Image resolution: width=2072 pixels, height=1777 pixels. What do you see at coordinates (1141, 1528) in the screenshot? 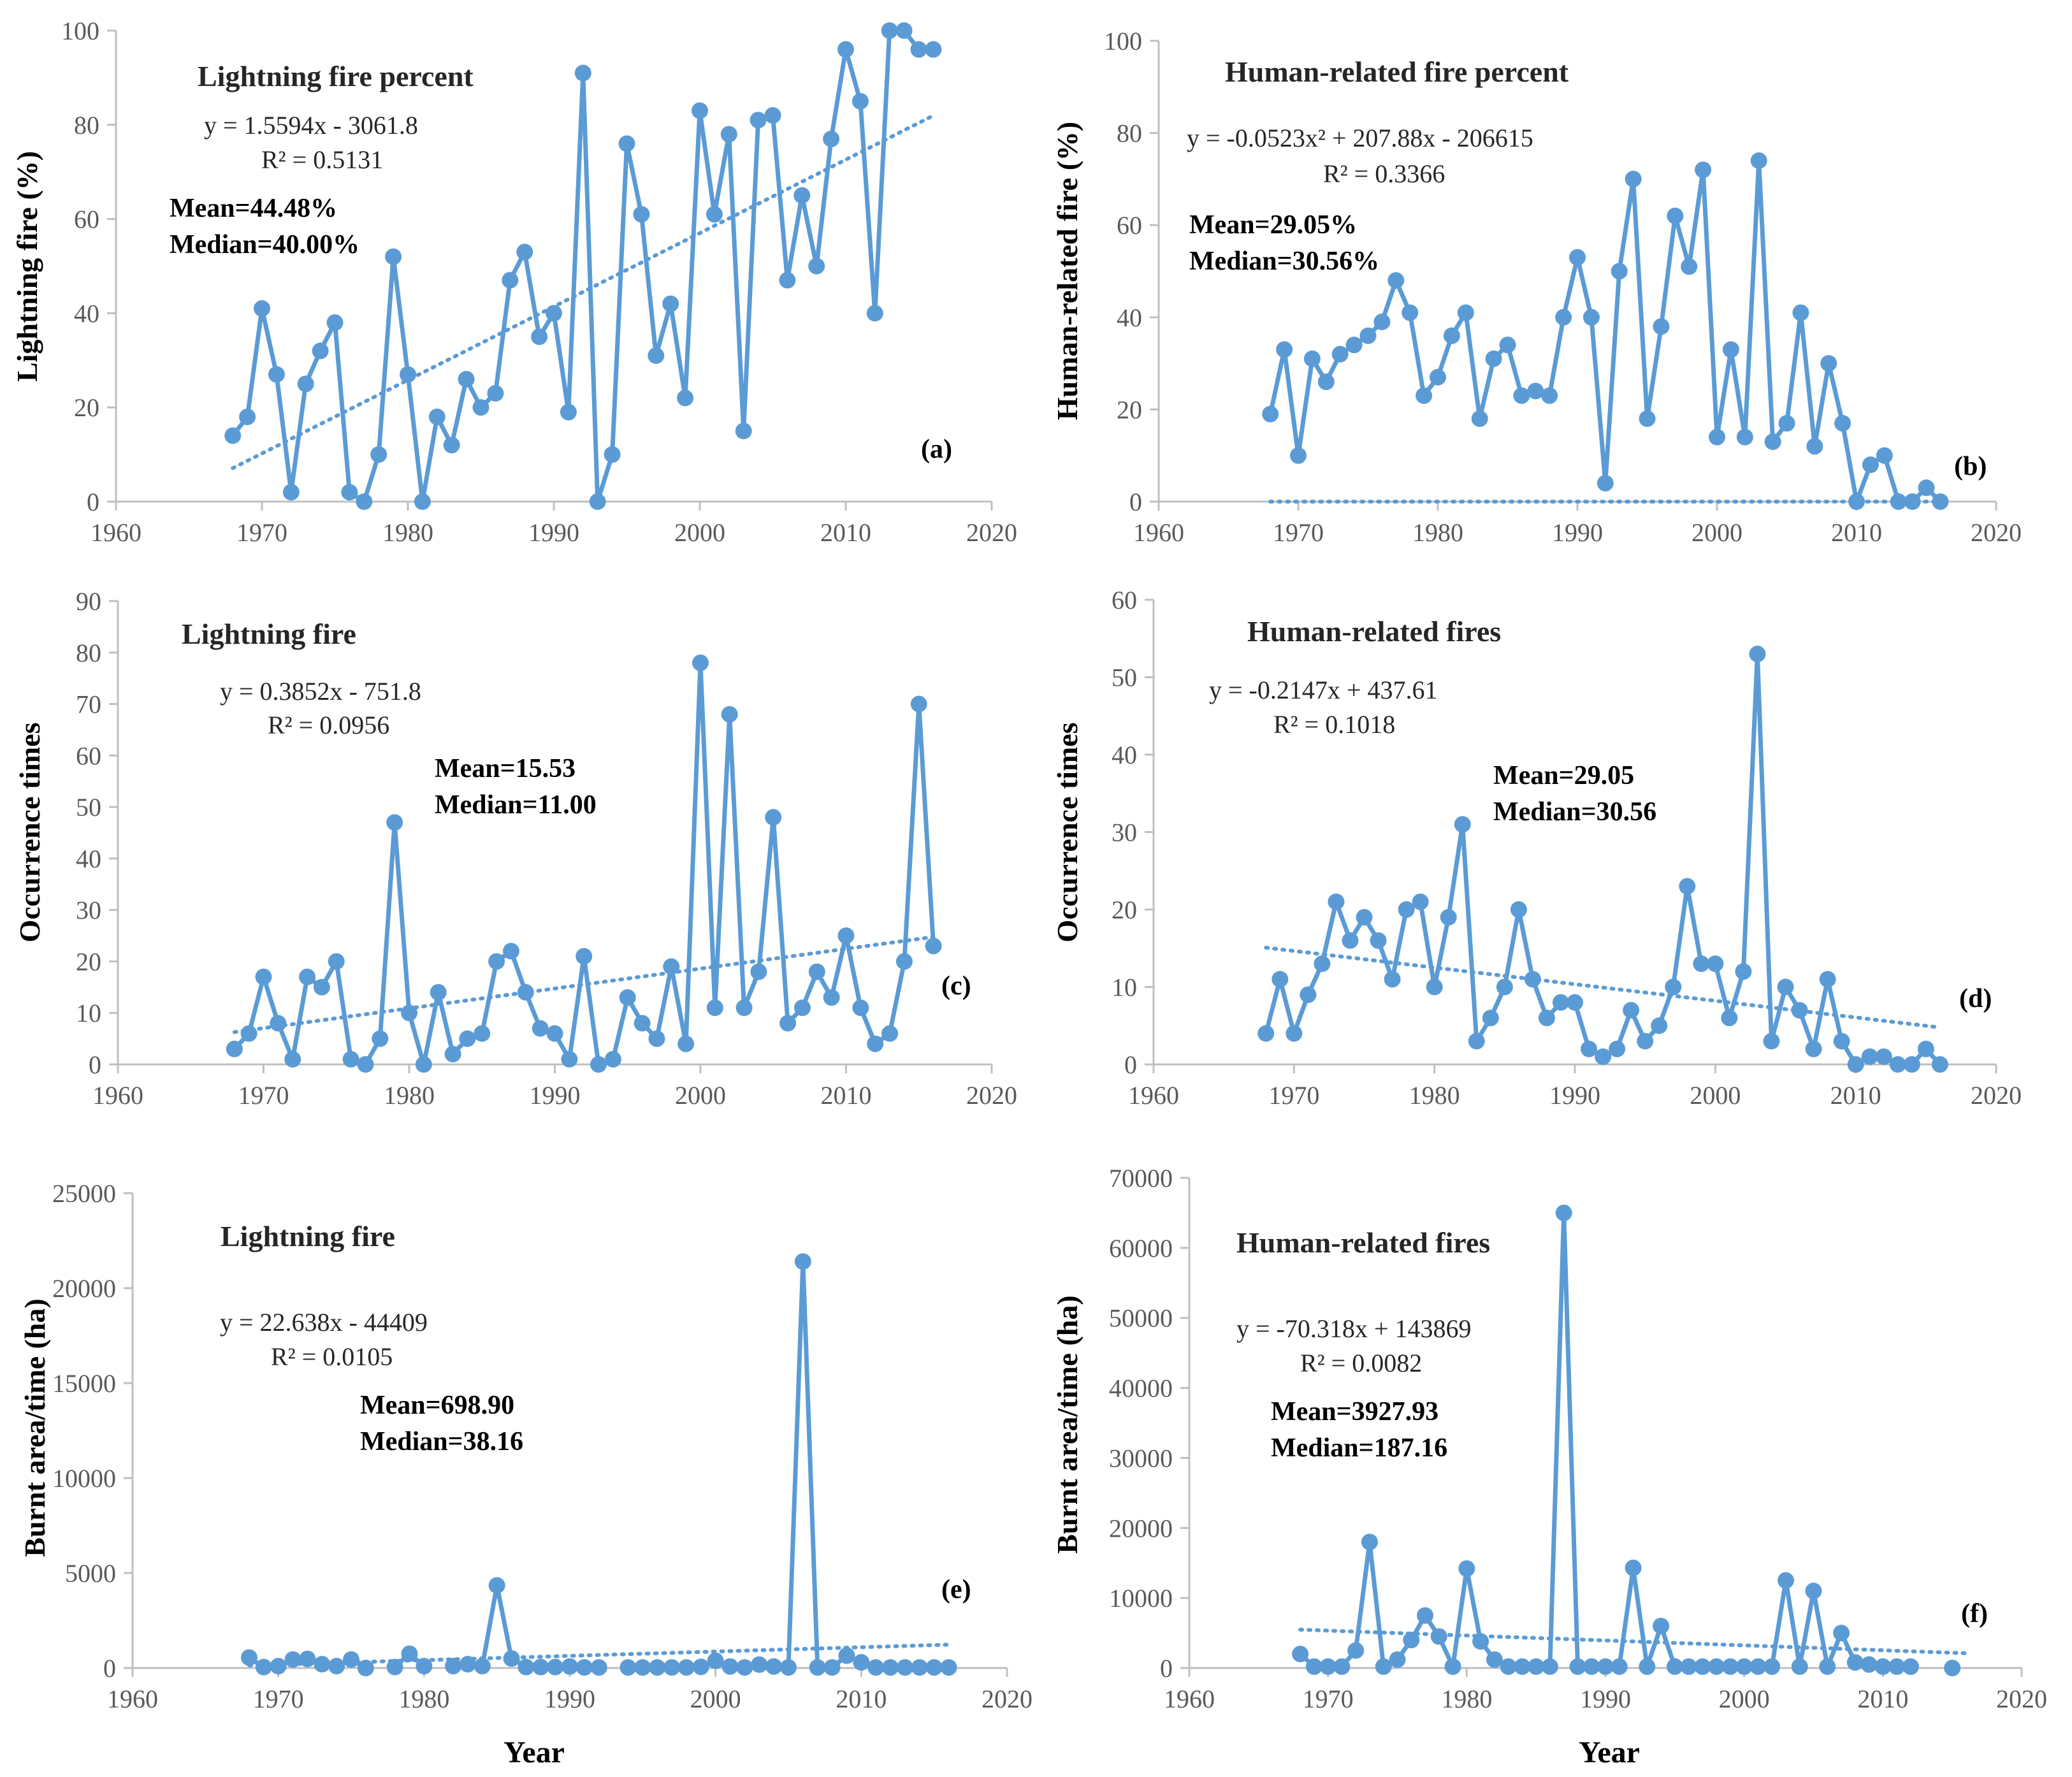
I see `y-tick-label: 20000` at bounding box center [1141, 1528].